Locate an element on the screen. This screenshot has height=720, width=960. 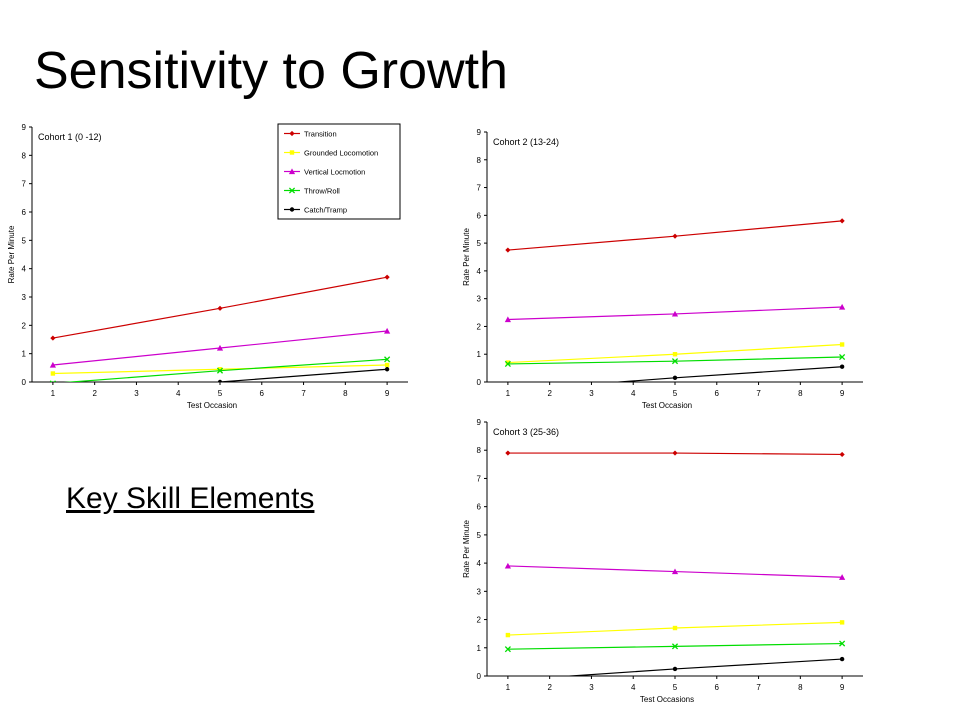
chart-title: Cohort 3 (25-36) is located at coordinates (526, 432).